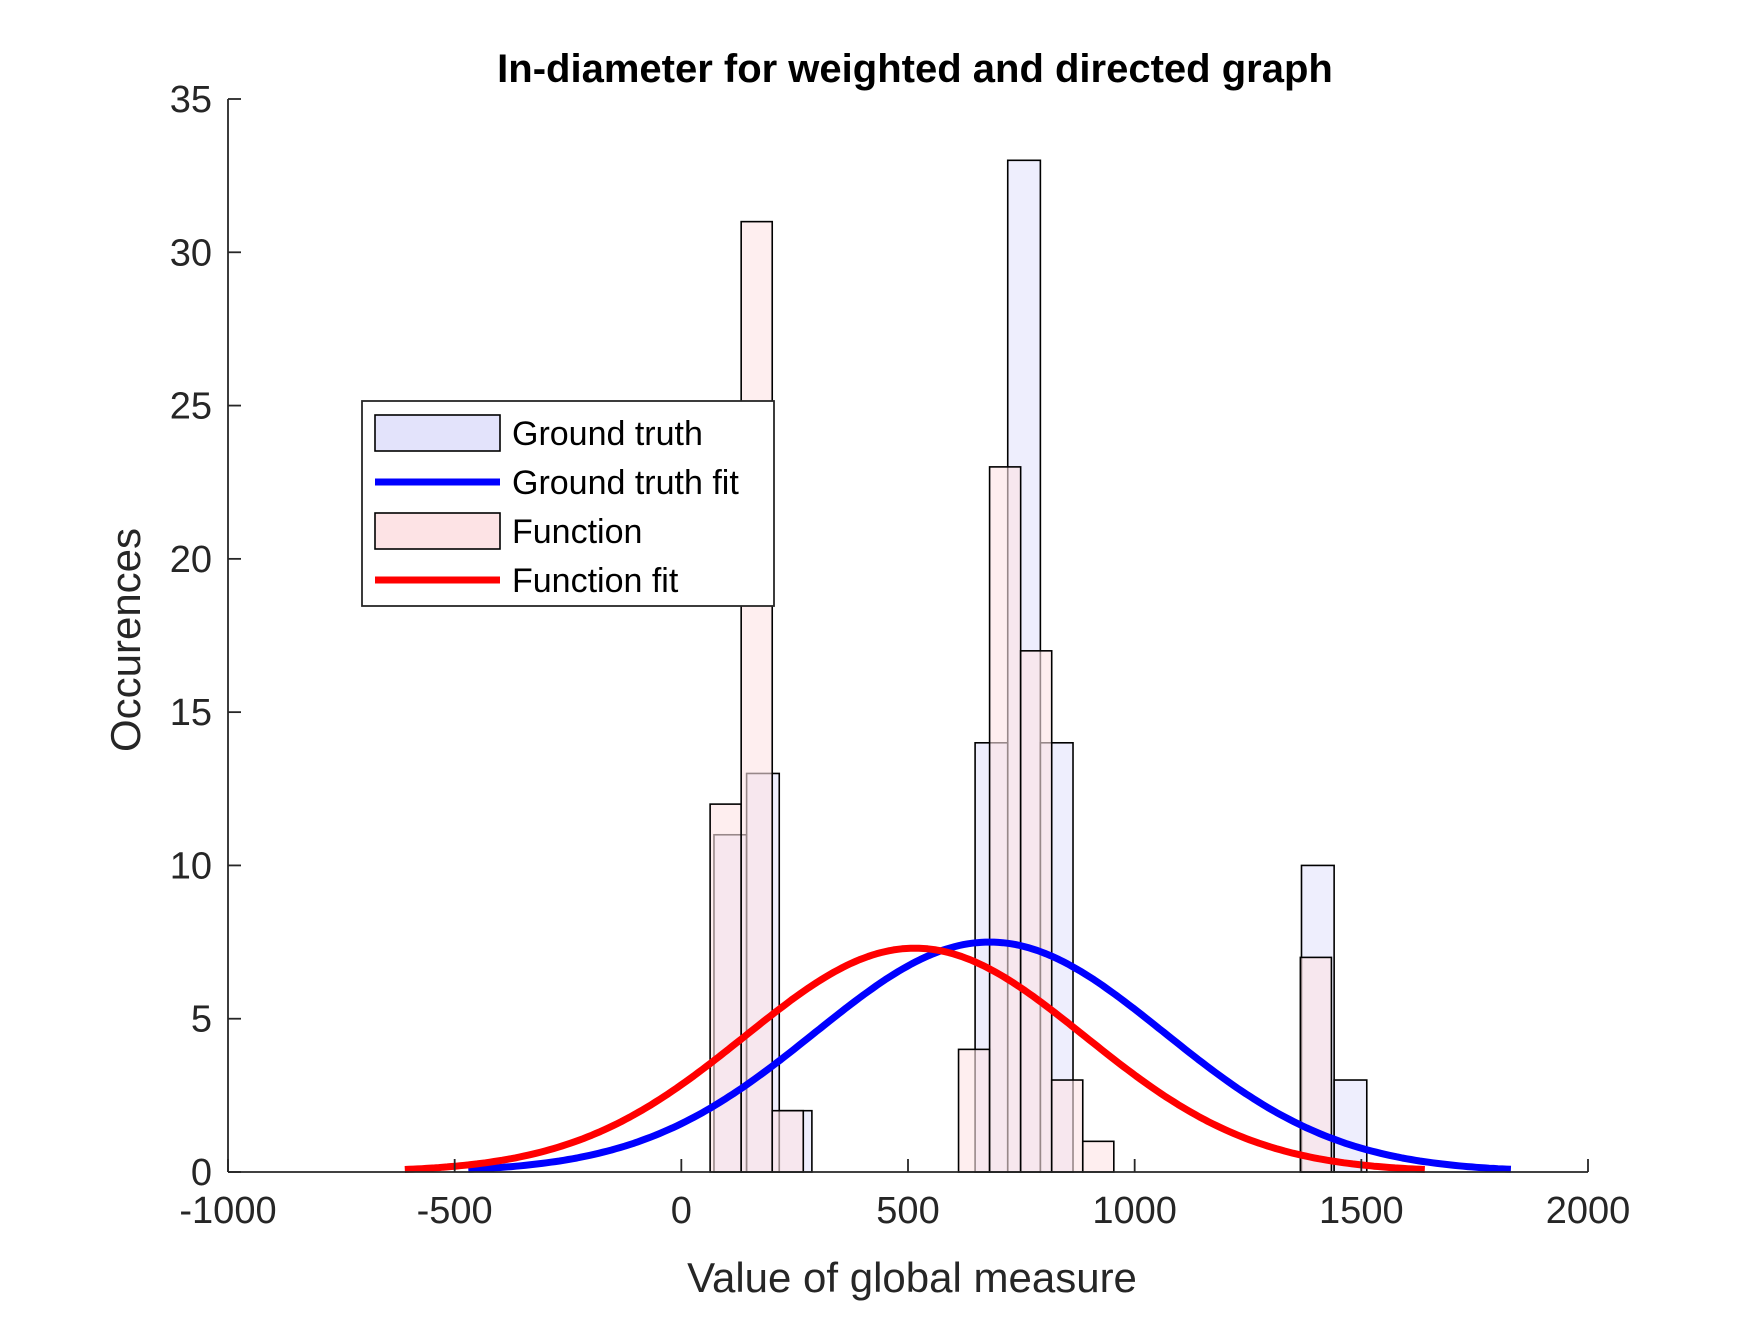 The height and width of the screenshot is (1318, 1750). Describe the element at coordinates (595, 581) in the screenshot. I see `legend-label-function-fit: Function fit` at that location.